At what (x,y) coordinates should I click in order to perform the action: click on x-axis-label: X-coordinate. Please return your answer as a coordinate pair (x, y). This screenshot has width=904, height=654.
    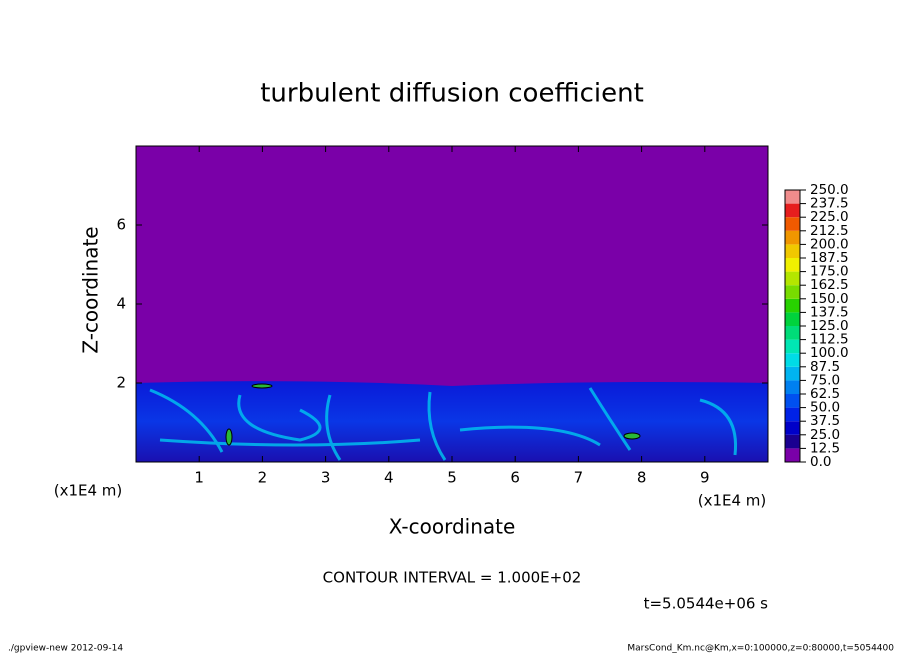
    Looking at the image, I should click on (452, 527).